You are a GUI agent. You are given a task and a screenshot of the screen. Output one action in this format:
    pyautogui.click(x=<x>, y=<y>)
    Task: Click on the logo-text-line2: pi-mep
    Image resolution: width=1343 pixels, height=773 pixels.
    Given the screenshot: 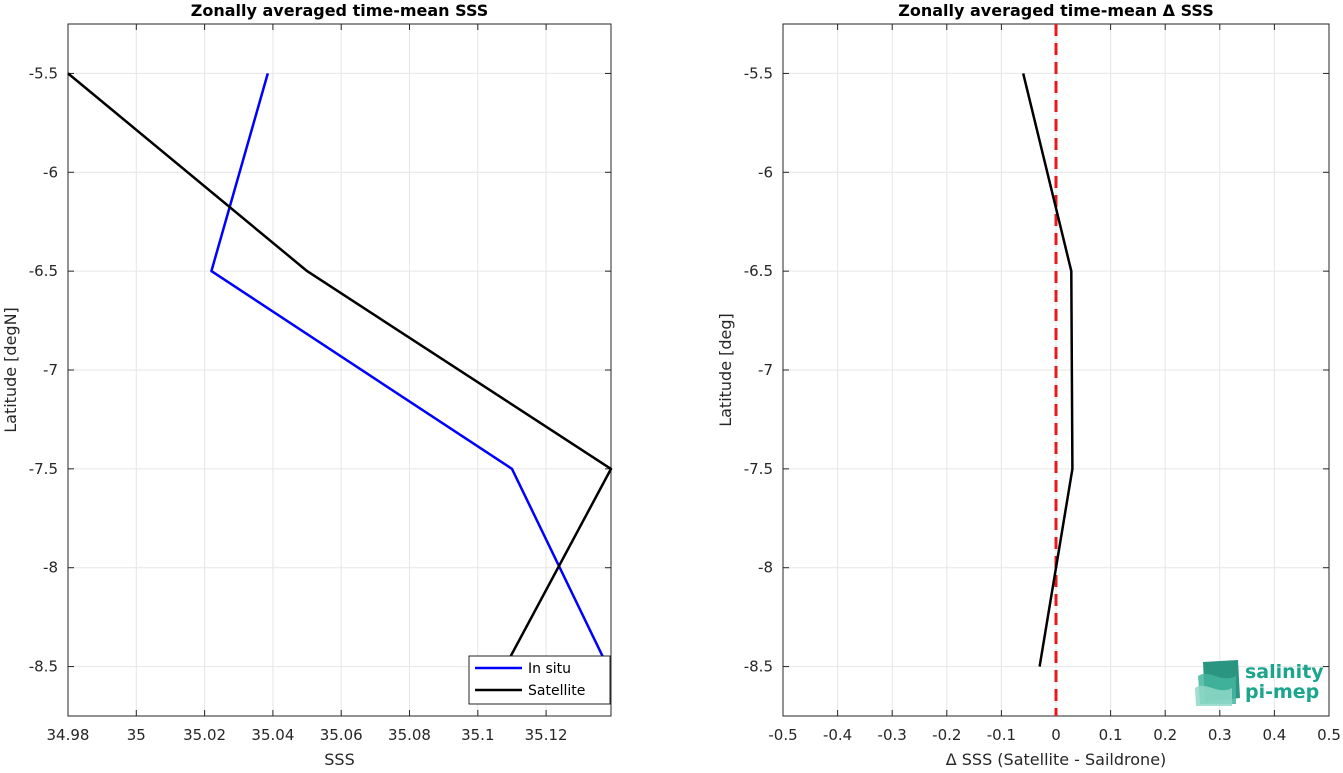 What is the action you would take?
    pyautogui.click(x=1282, y=692)
    